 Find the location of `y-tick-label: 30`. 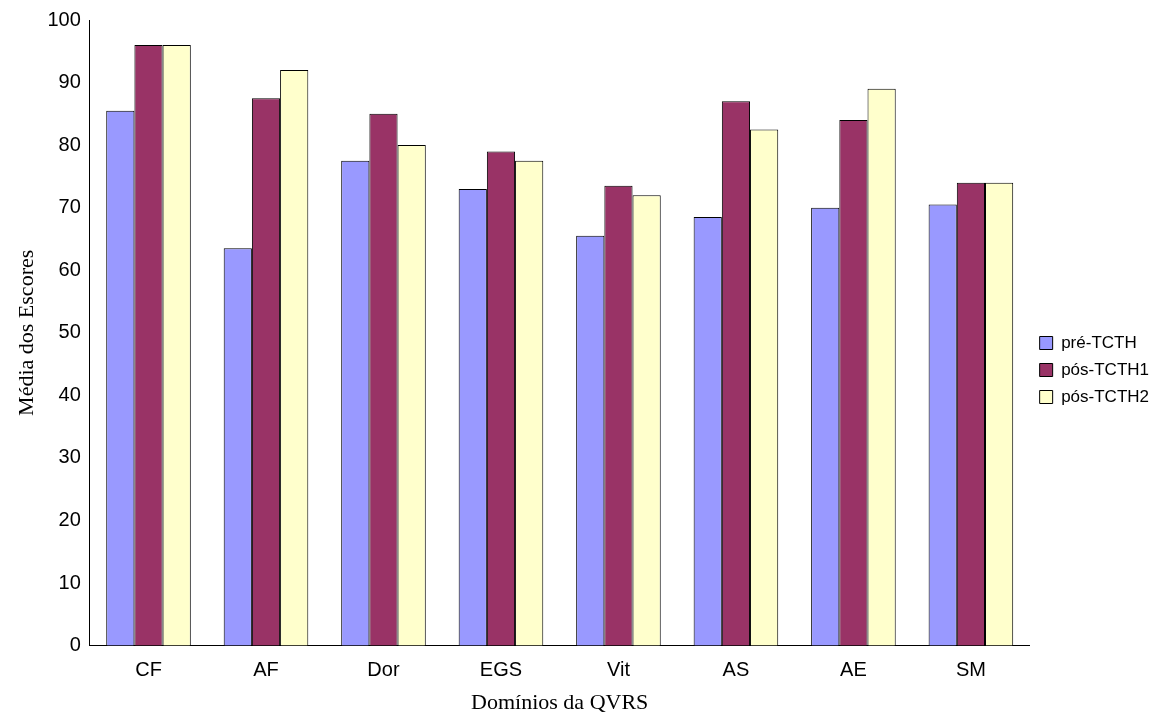

y-tick-label: 30 is located at coordinates (69, 456).